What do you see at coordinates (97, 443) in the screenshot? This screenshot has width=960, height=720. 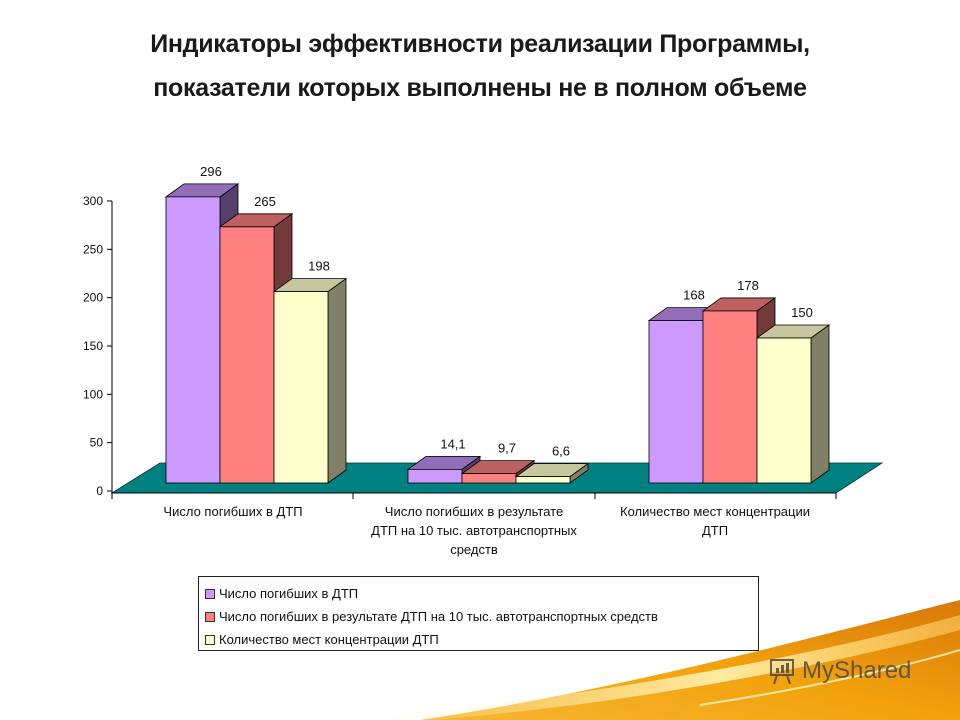 I see `y-tick-label: 50` at bounding box center [97, 443].